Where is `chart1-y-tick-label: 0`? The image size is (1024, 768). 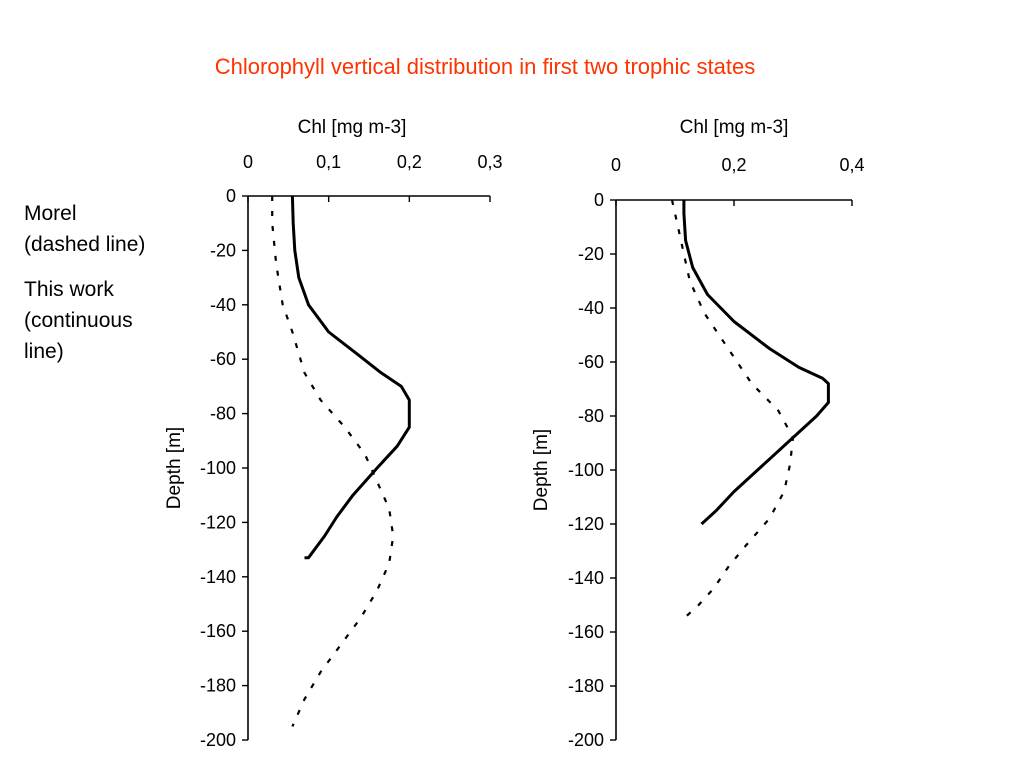
chart1-y-tick-label: 0 is located at coordinates (231, 196).